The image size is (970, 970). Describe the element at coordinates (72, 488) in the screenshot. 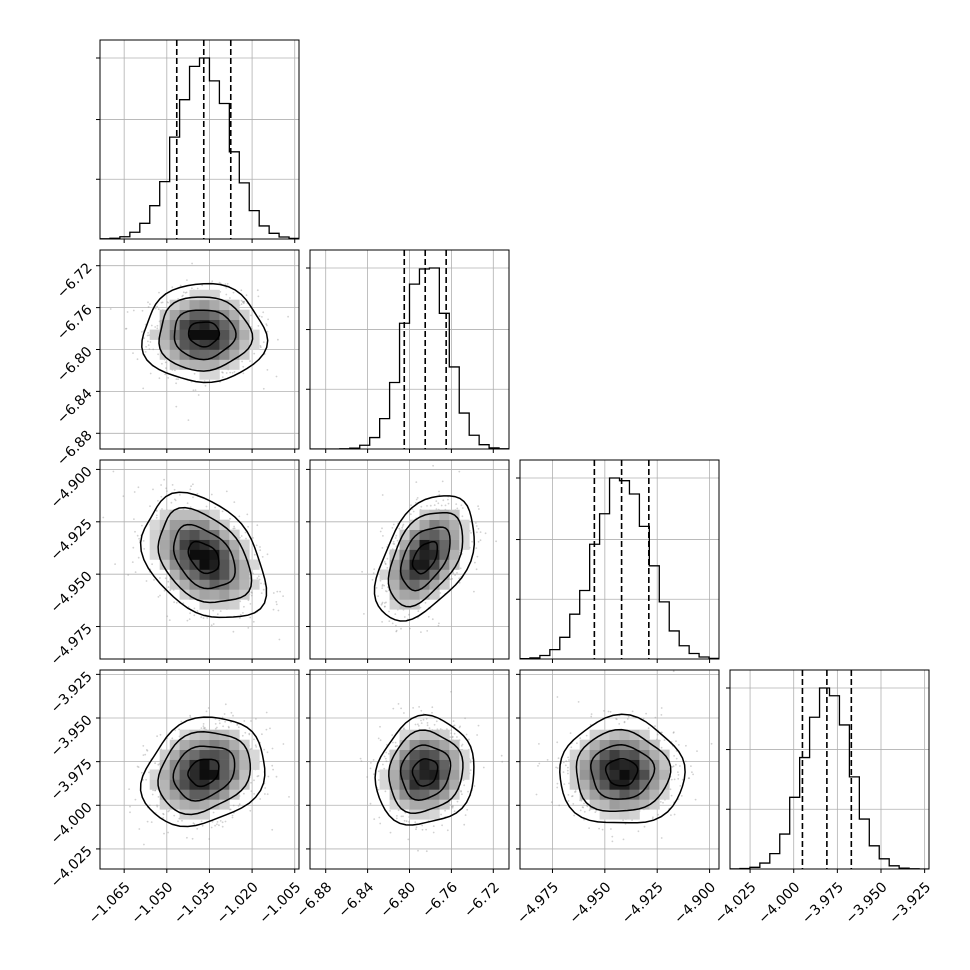

I see `y-tick-label: −4.900` at that location.